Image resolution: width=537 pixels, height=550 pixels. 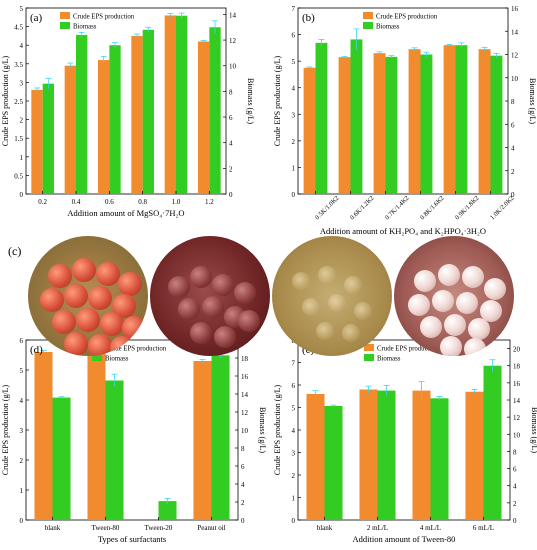 What do you see at coordinates (430, 528) in the screenshot?
I see `x-tick-label: 4 mL/L` at bounding box center [430, 528].